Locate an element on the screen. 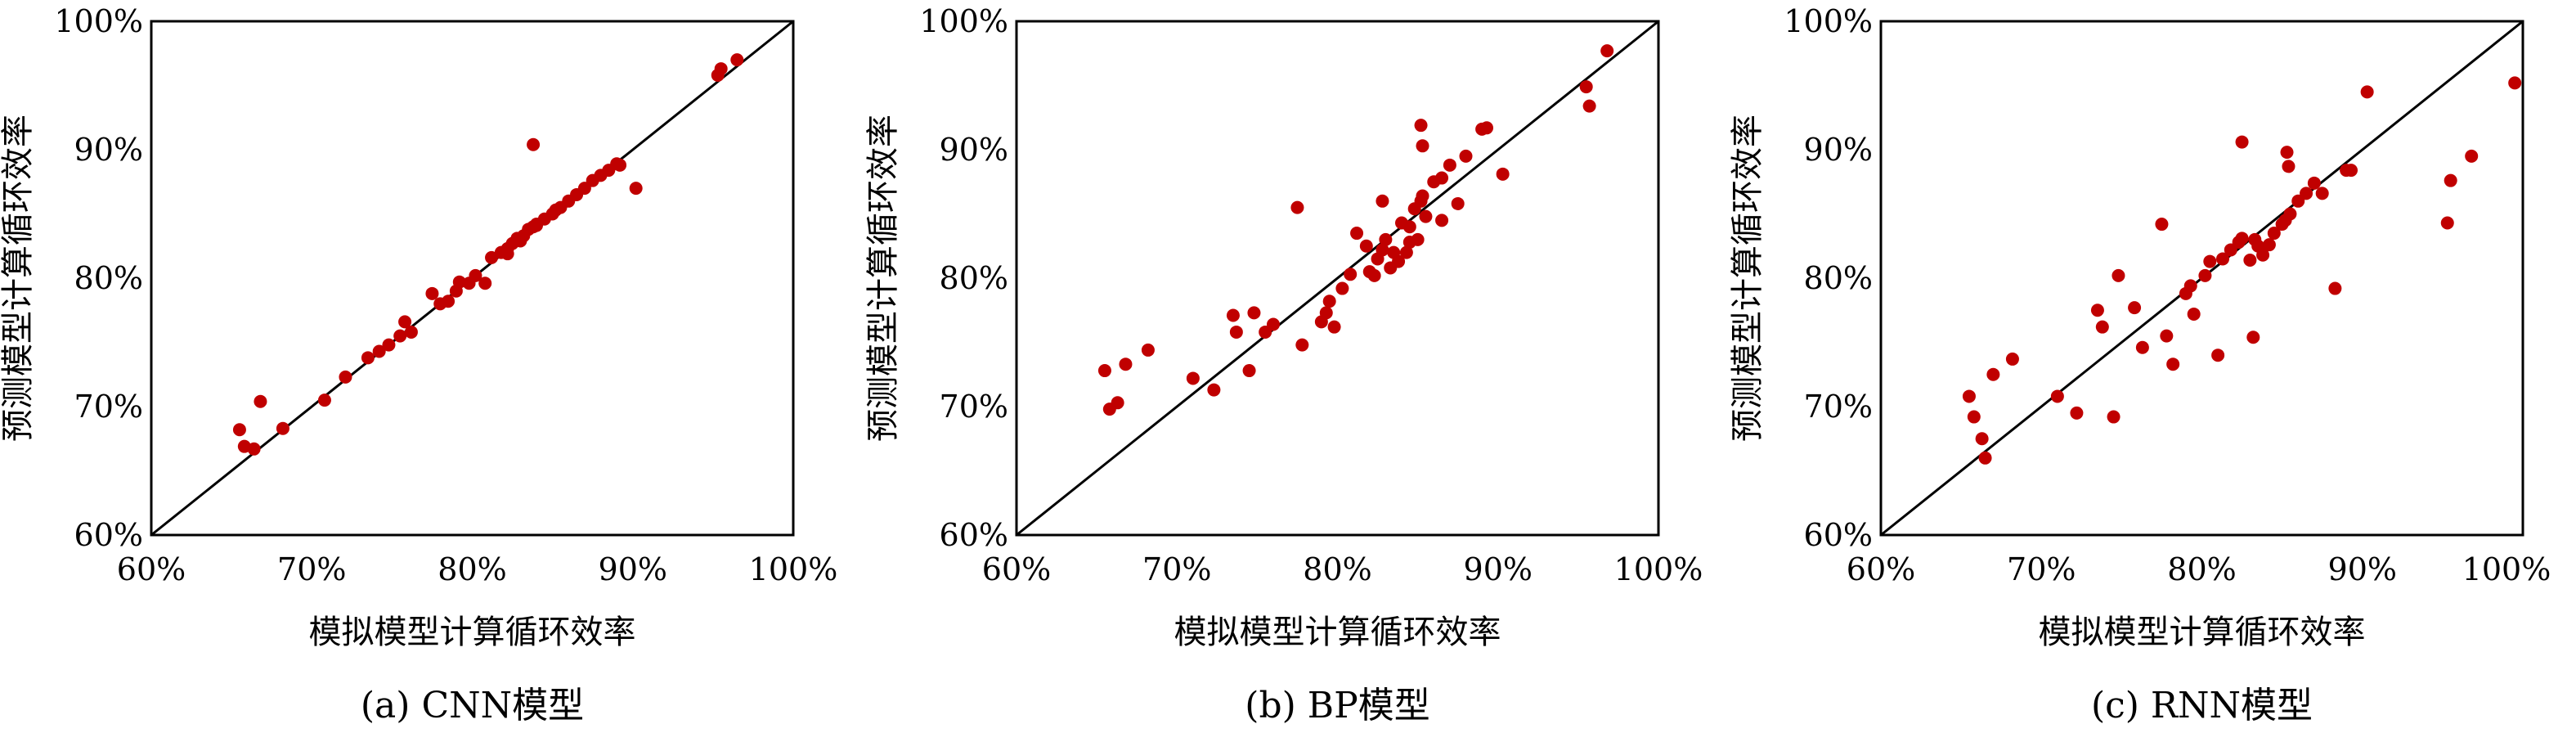  x-tick-label: 80% is located at coordinates (1337, 569).